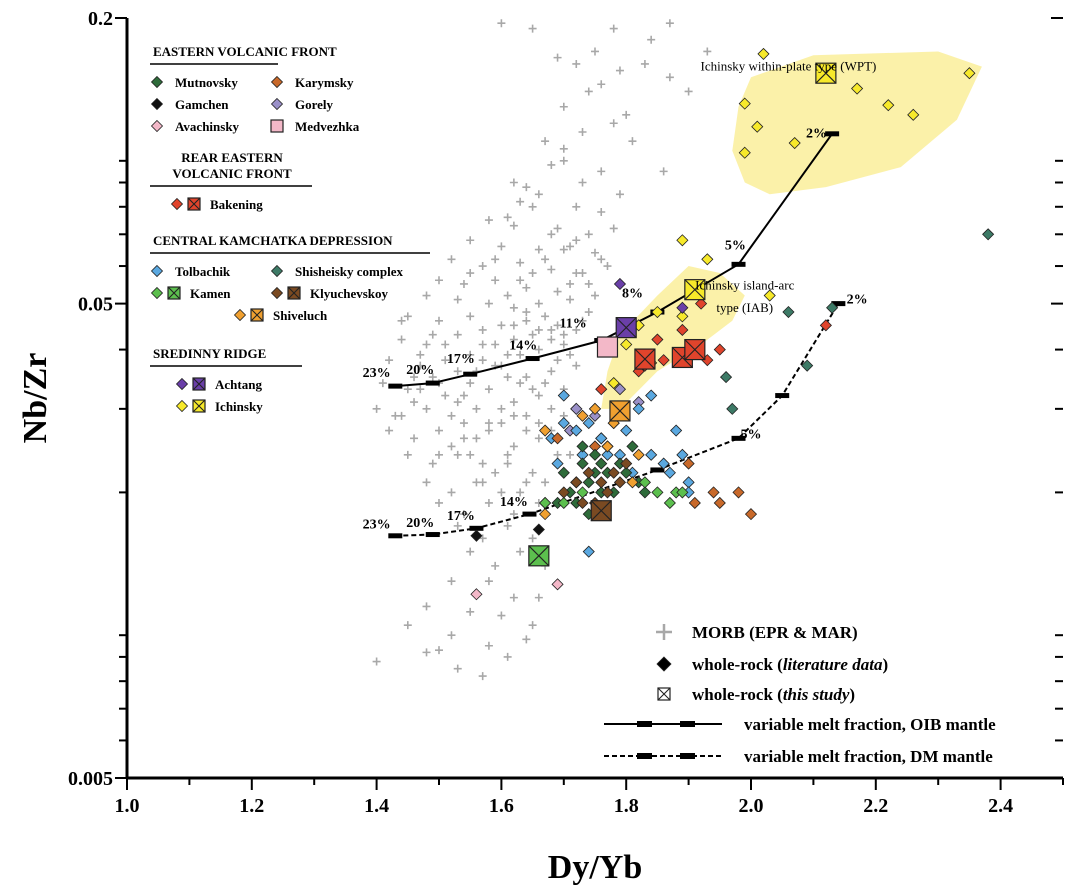 This screenshot has width=1073, height=885. What do you see at coordinates (576, 408) in the screenshot?
I see `point-gorely` at bounding box center [576, 408].